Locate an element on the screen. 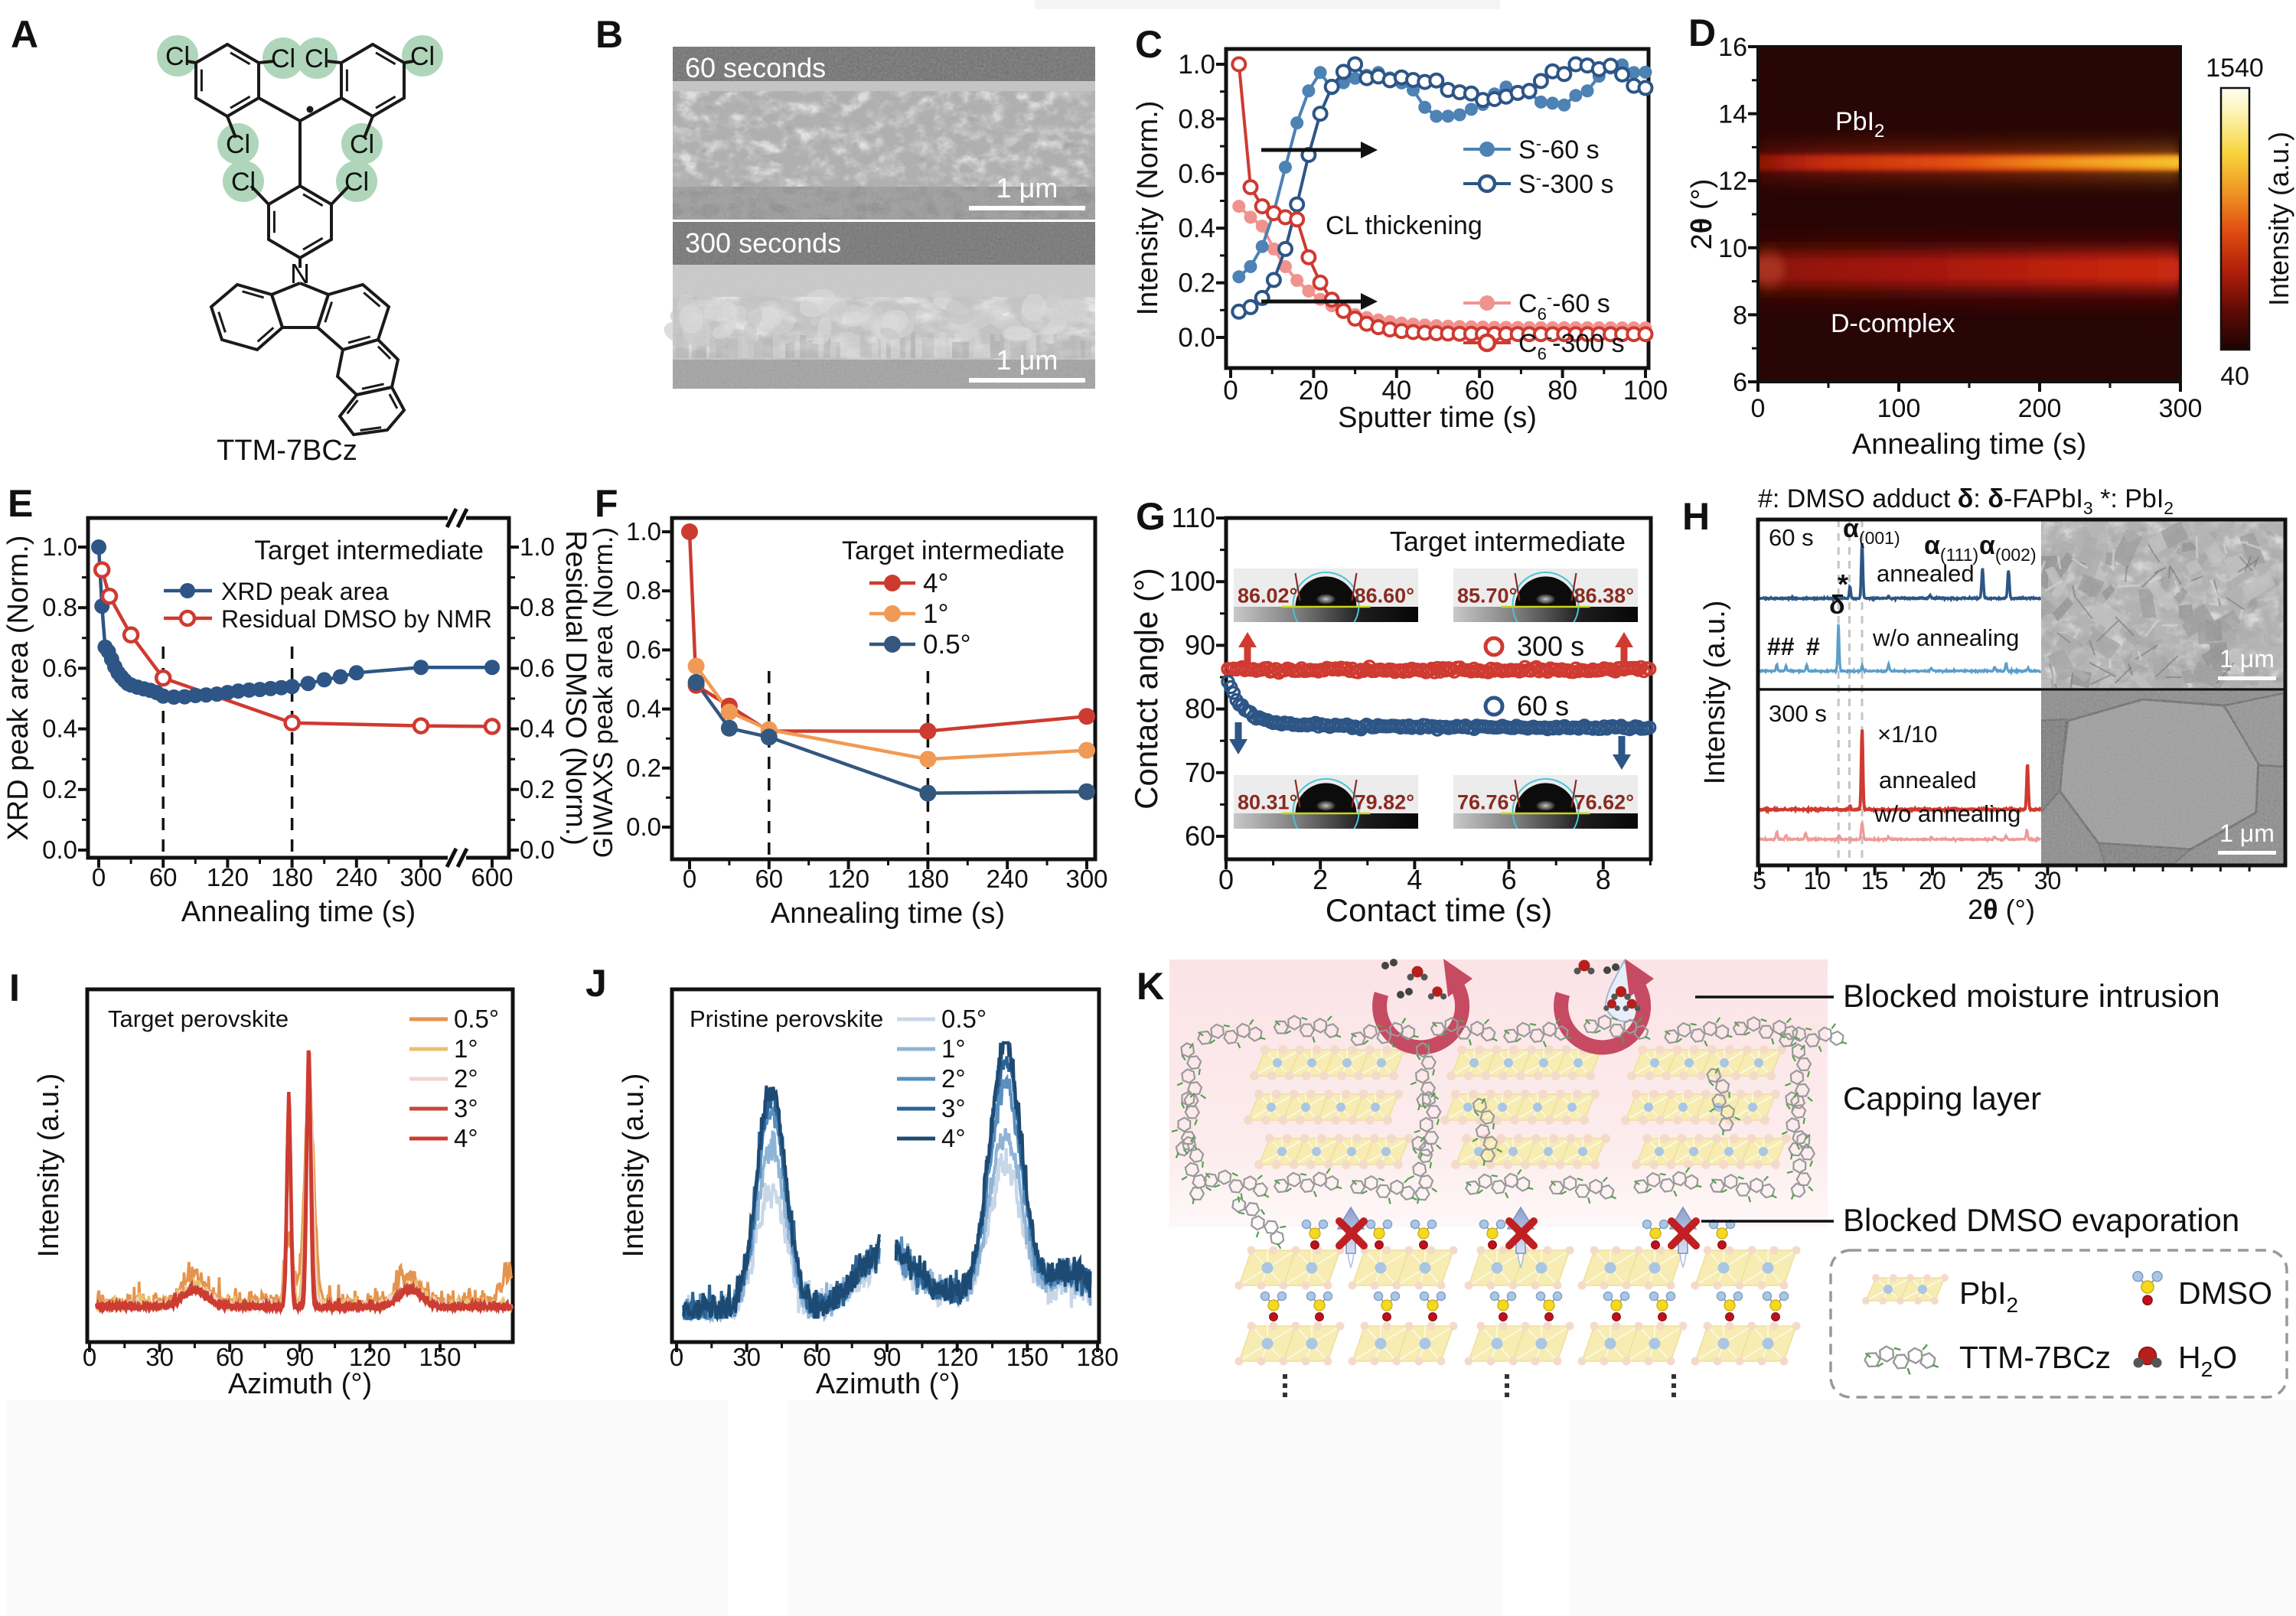  svg-text: J is located at coordinates (596, 983).